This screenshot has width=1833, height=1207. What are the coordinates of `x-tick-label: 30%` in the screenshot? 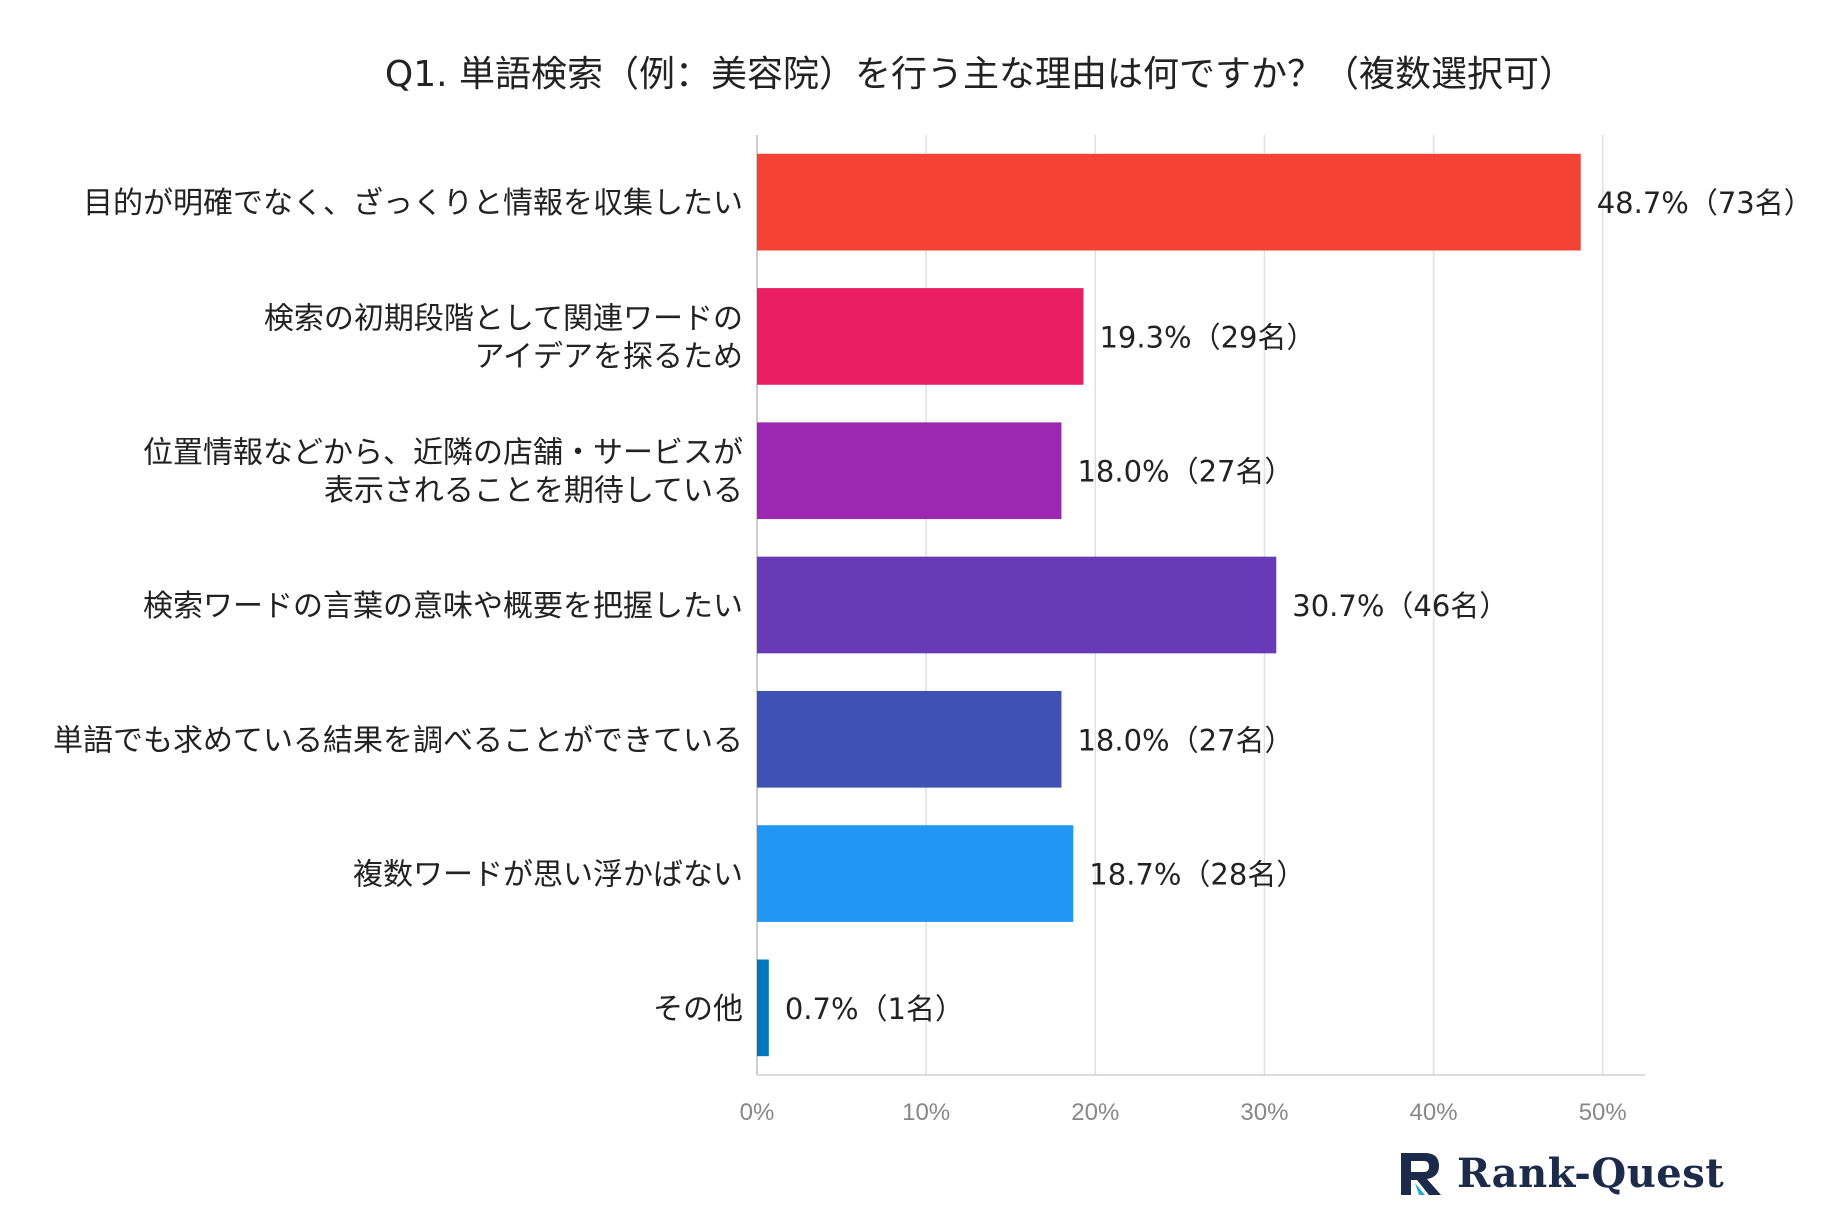 It's located at (1264, 1112).